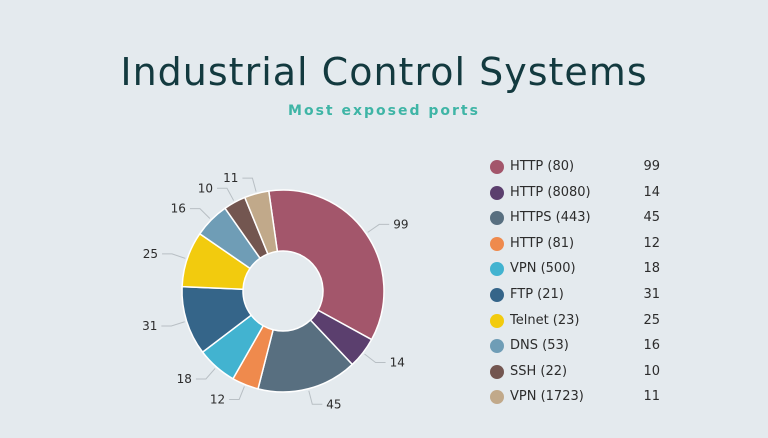 The height and width of the screenshot is (438, 768). I want to click on legend-label: VPN (500), so click(543, 269).